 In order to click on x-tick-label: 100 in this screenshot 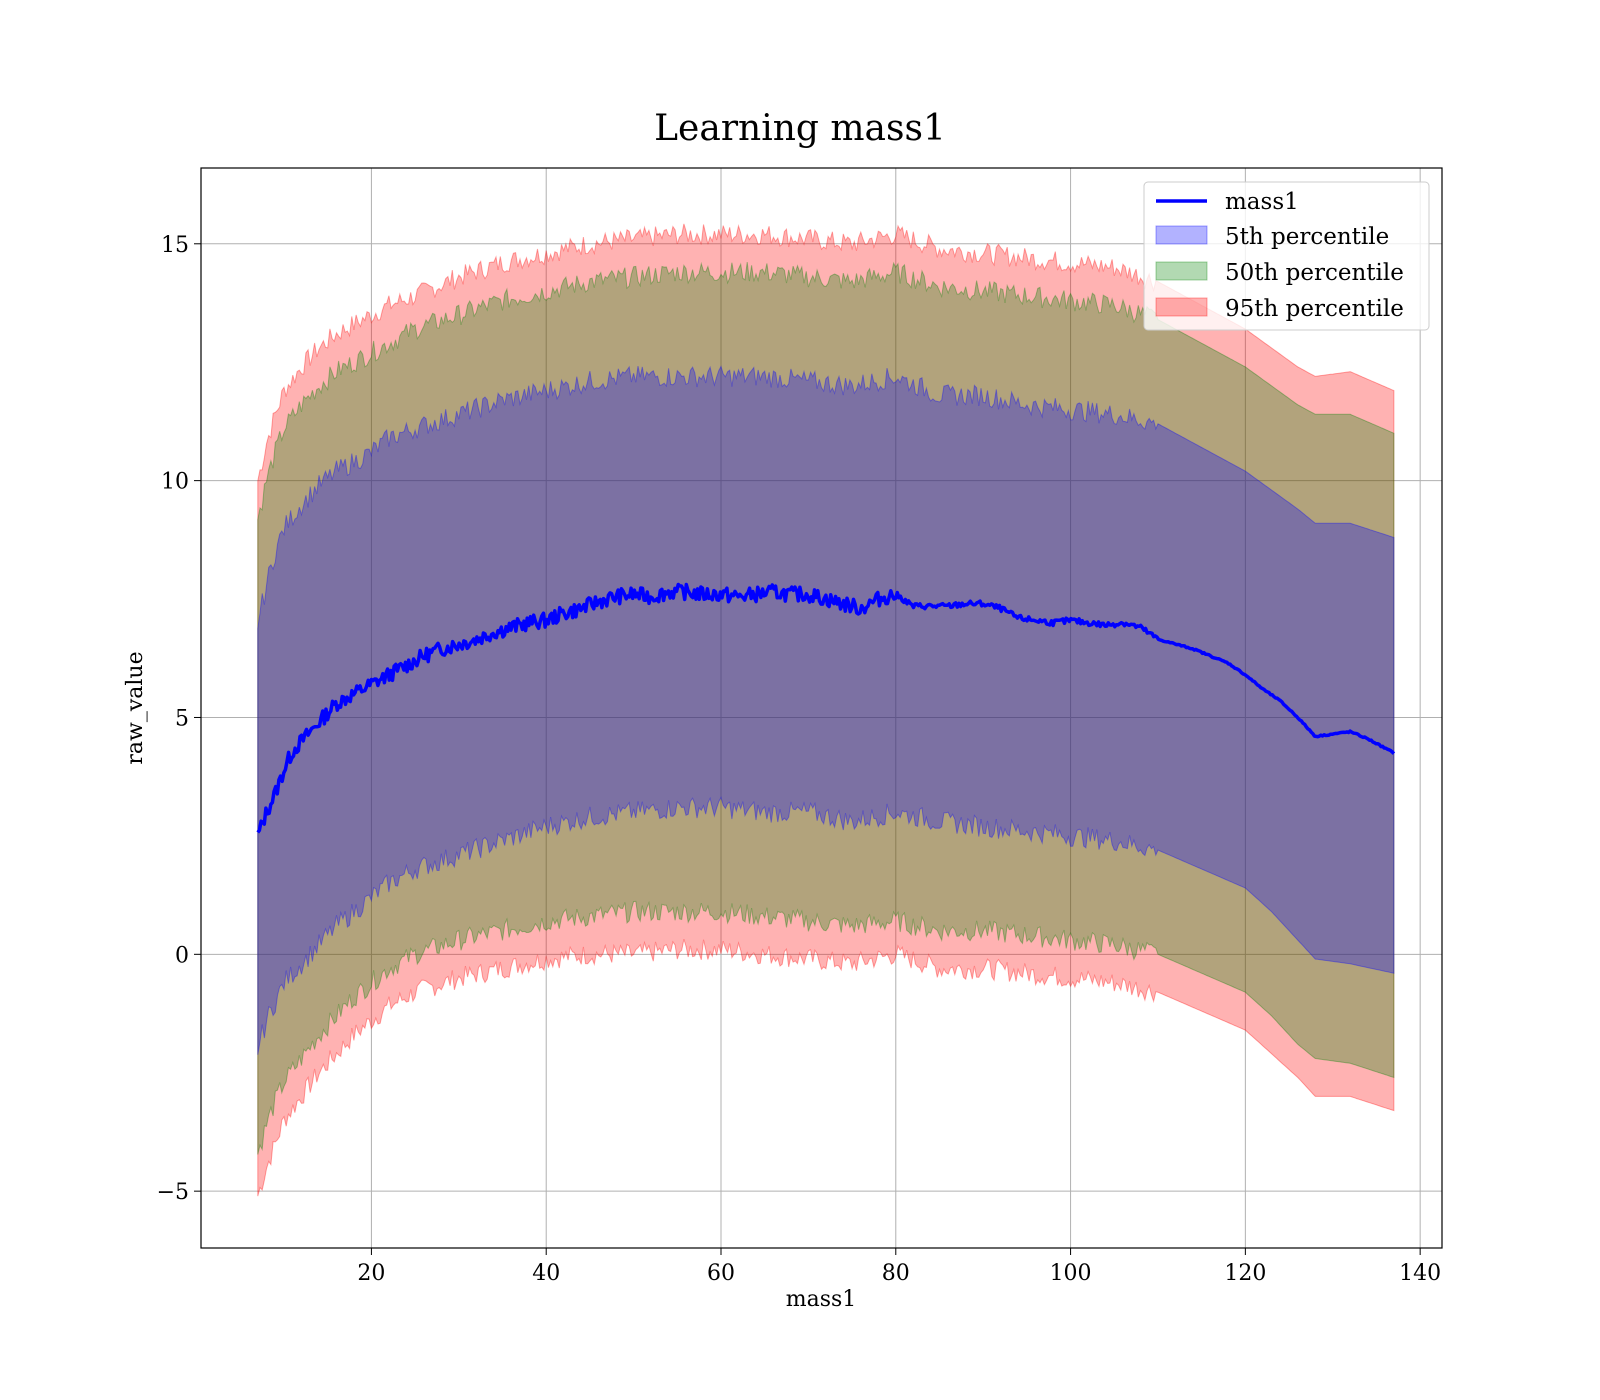, I will do `click(1071, 1273)`.